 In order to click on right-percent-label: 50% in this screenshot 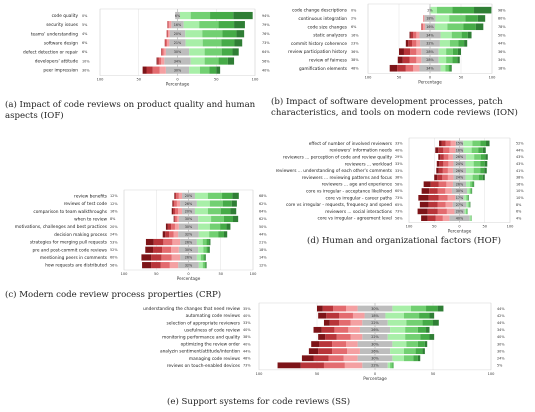, I will do `click(263, 227)`.